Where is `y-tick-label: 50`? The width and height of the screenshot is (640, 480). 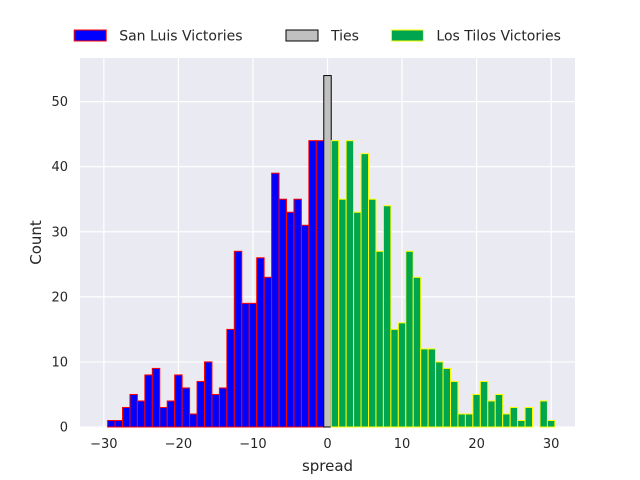 y-tick-label: 50 is located at coordinates (59, 102).